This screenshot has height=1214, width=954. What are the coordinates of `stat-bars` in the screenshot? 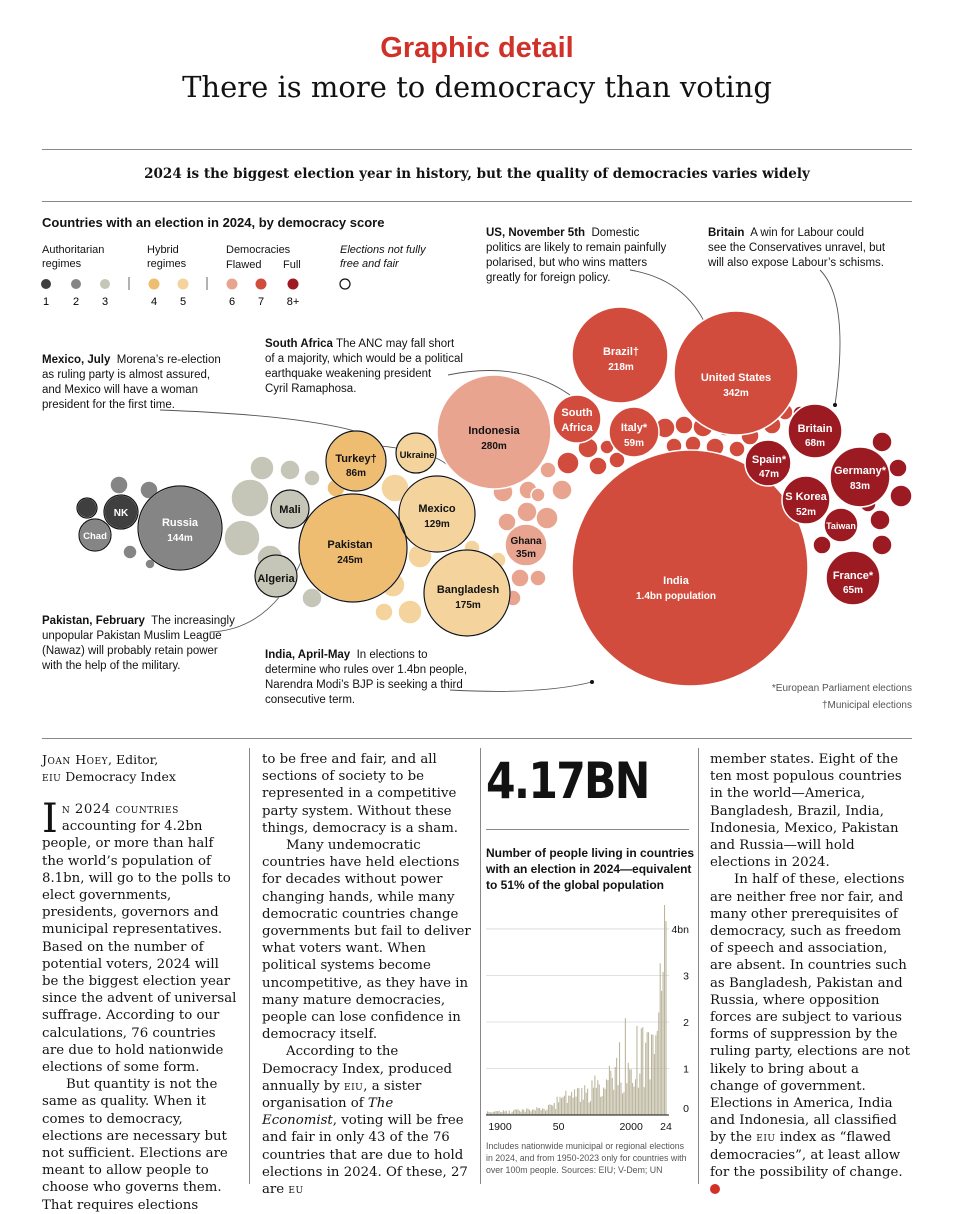 It's located at (576, 1010).